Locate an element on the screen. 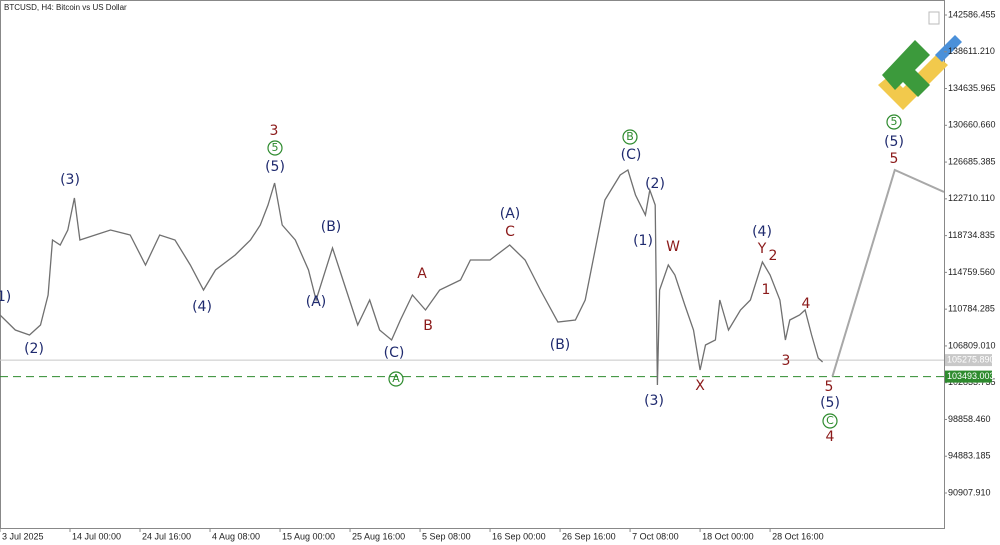  wave-label: W is located at coordinates (673, 247).